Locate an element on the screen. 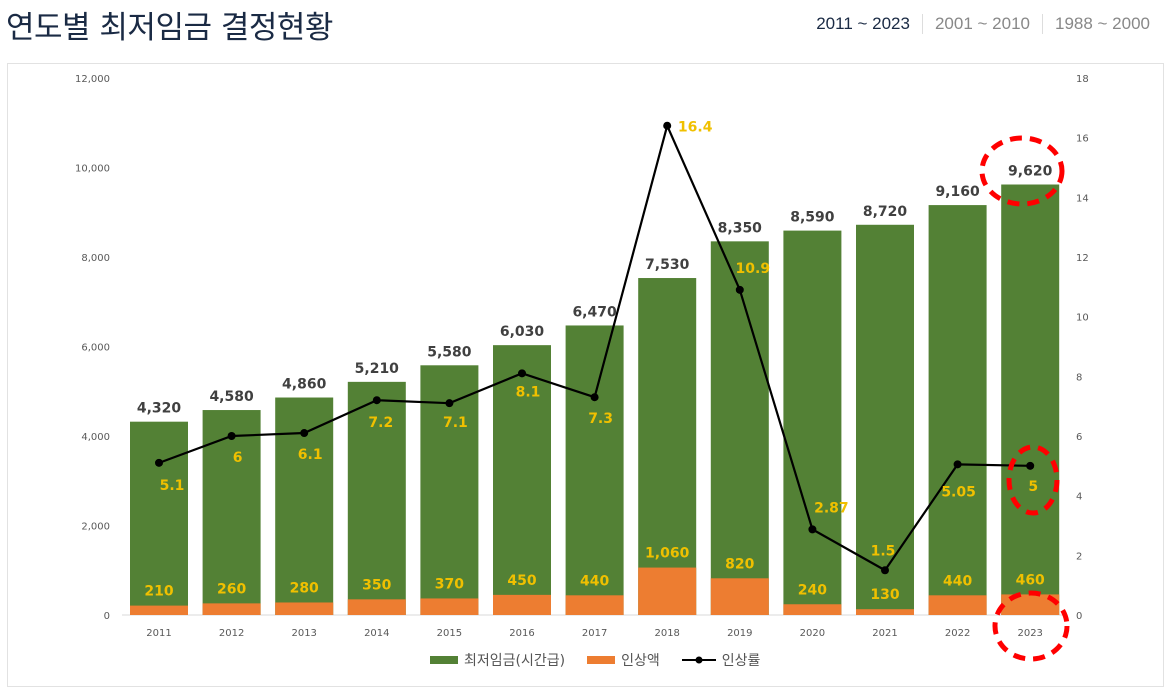 The height and width of the screenshot is (692, 1170). wage-label: 5,210 is located at coordinates (377, 369).